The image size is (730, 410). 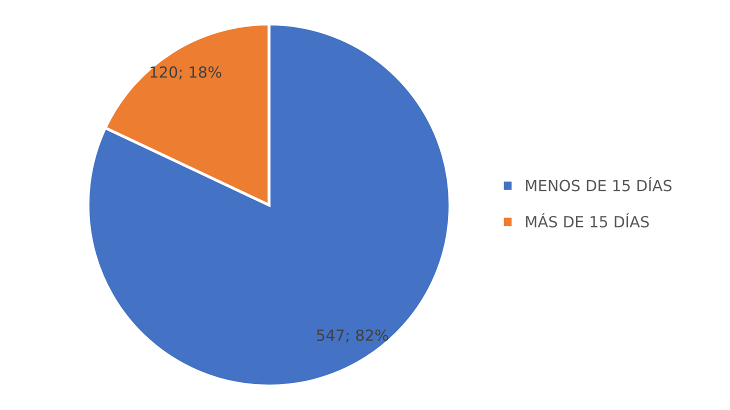 I want to click on legend-label: MÁS DE 15 DÍAS, so click(x=587, y=220).